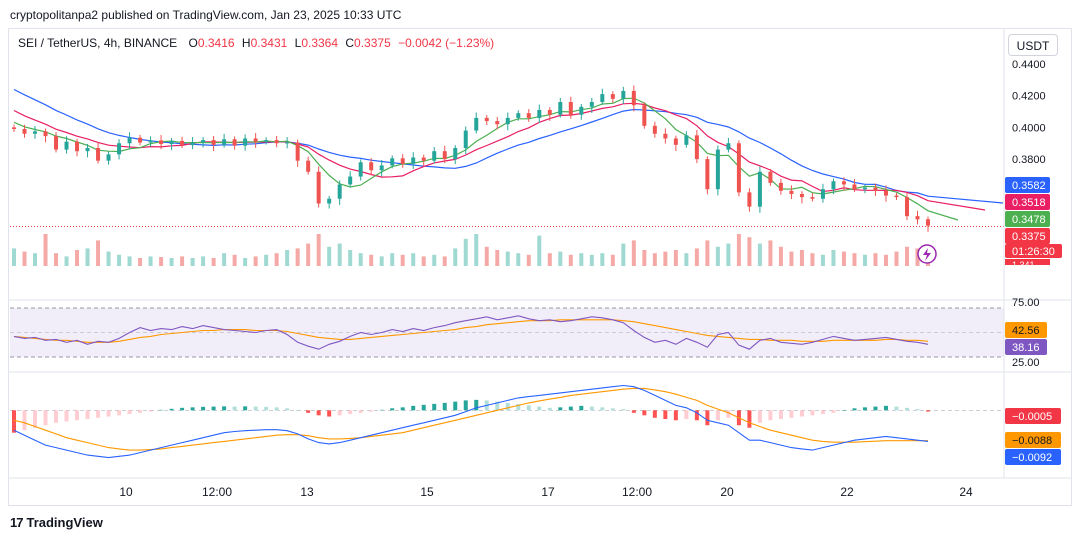 The width and height of the screenshot is (1080, 541). I want to click on open-value: 0.3416, so click(216, 43).